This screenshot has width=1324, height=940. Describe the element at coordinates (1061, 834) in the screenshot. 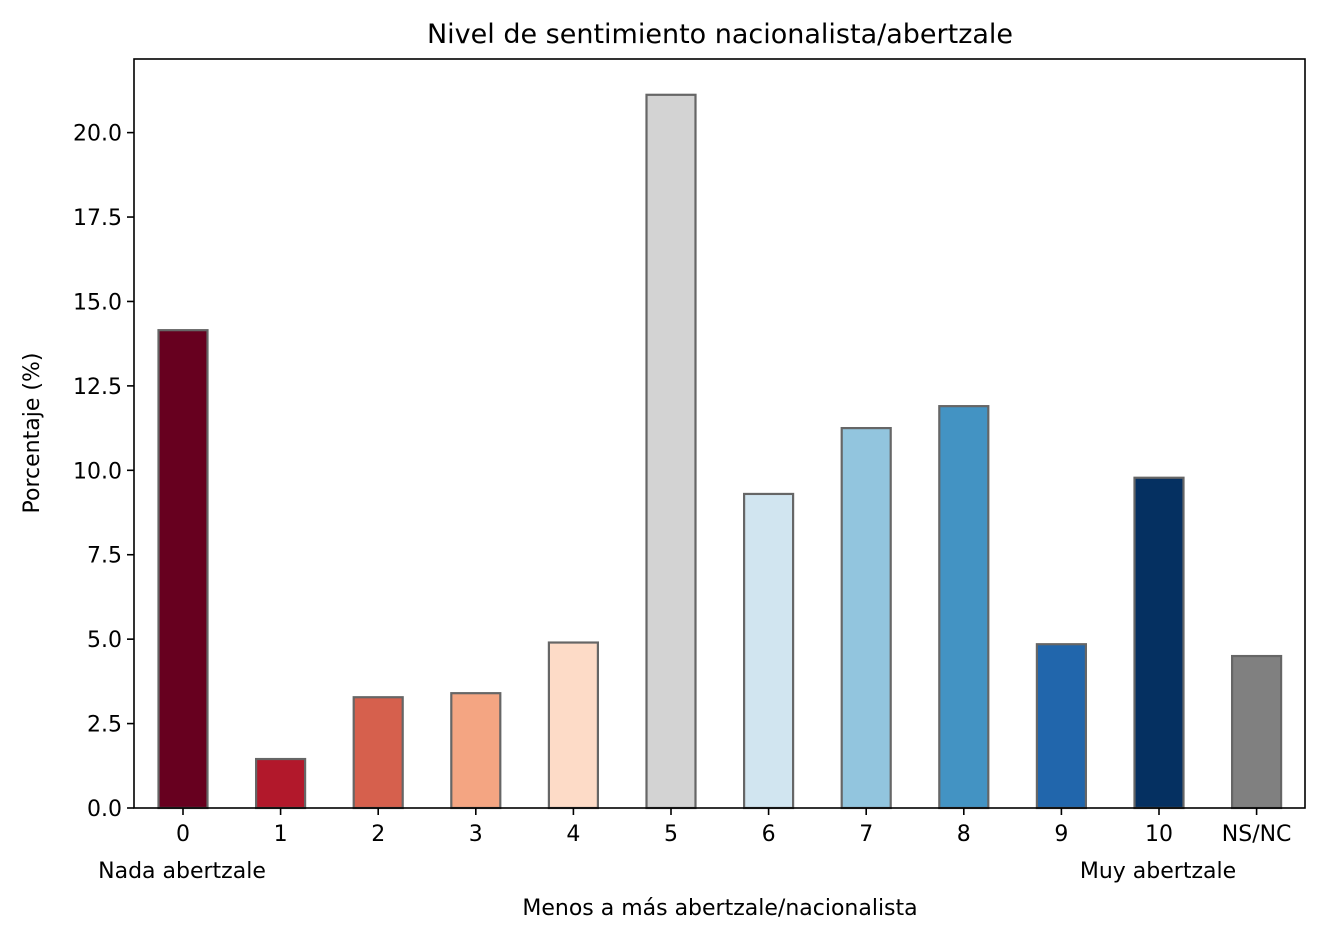

I see `x-tick-label: 9` at that location.